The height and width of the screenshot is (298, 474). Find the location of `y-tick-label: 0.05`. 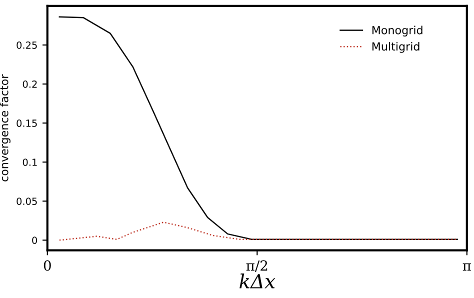

y-tick-label: 0.05 is located at coordinates (26, 201).